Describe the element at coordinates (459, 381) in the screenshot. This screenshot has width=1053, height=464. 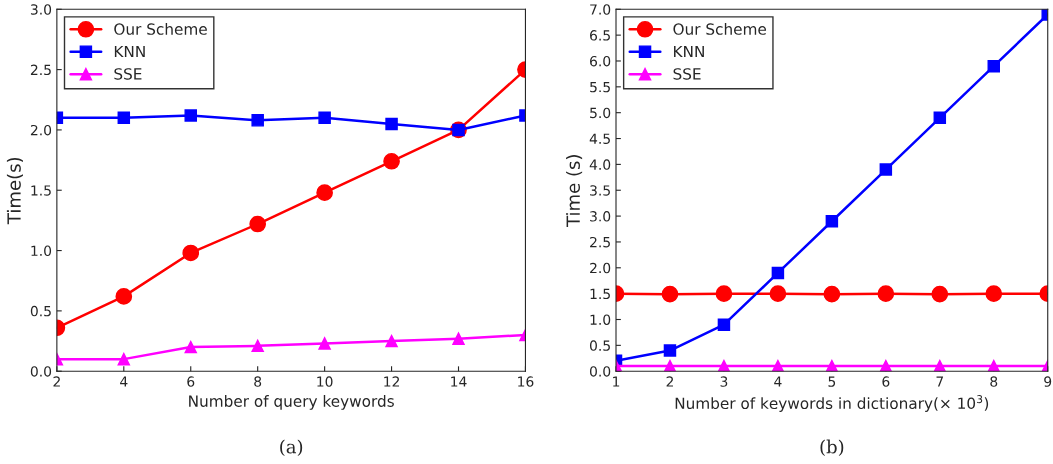
I see `x-tick-label: 14` at that location.